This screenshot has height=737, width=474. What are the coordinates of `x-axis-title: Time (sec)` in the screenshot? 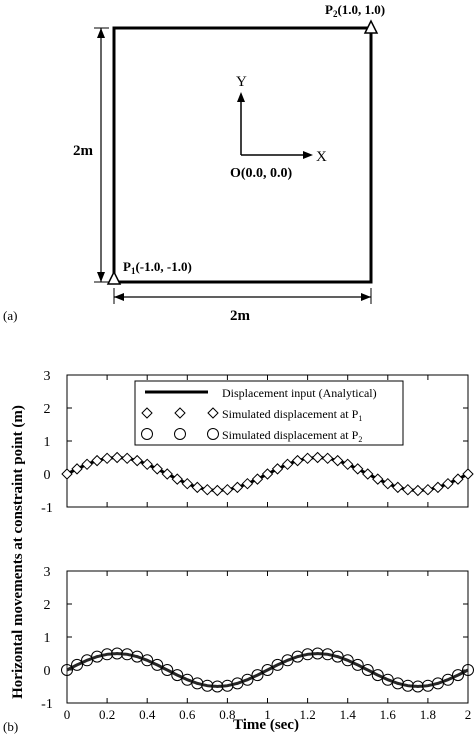 It's located at (266, 725).